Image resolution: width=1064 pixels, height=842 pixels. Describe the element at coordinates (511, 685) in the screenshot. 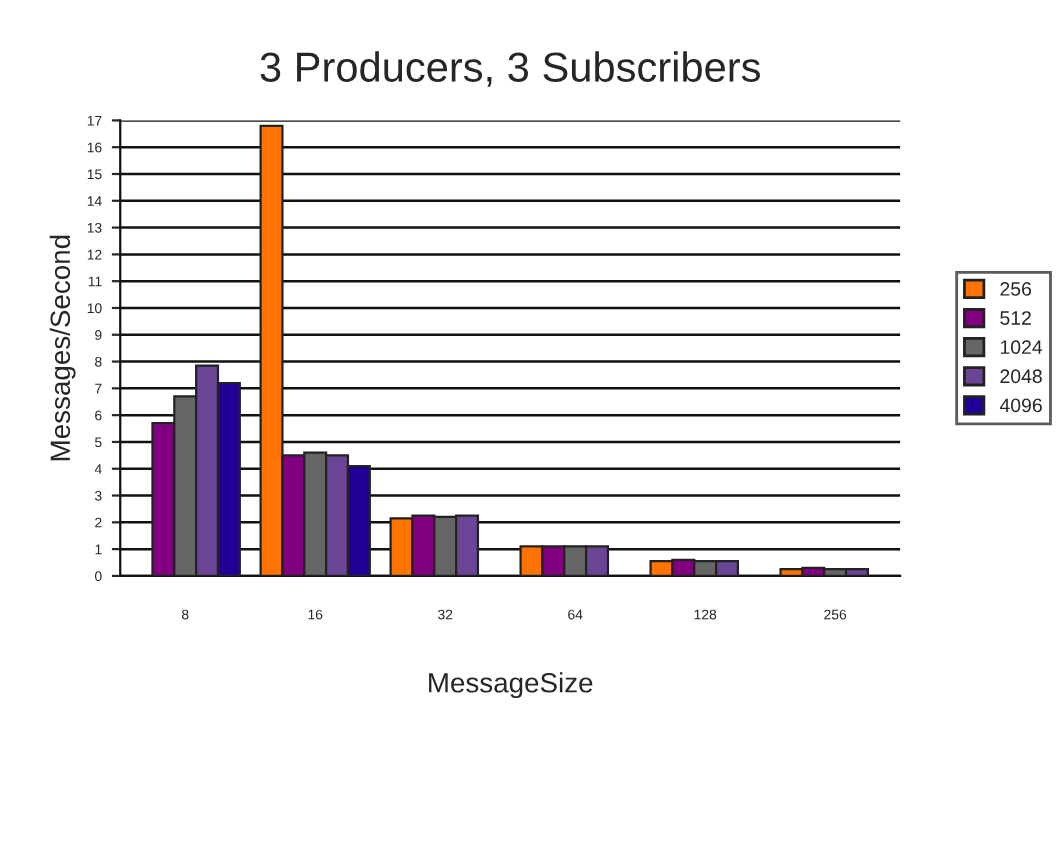

I see `x-axis-title: MessageSize` at that location.